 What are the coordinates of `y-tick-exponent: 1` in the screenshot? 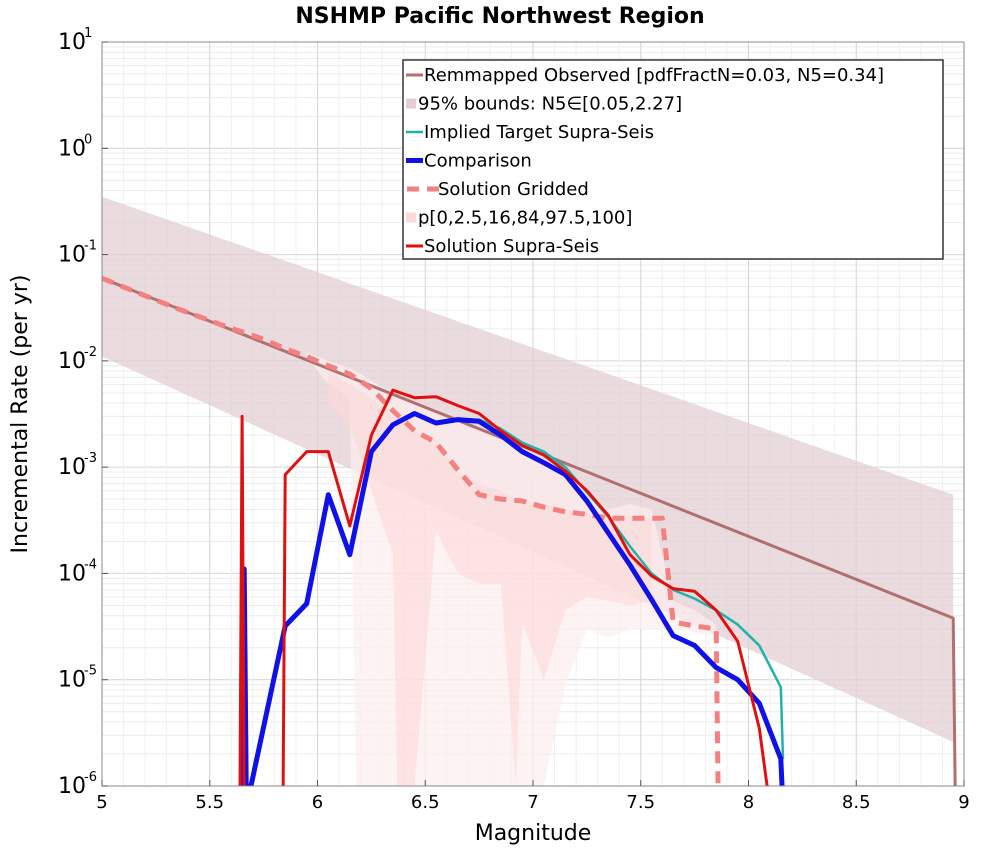 It's located at (88, 33).